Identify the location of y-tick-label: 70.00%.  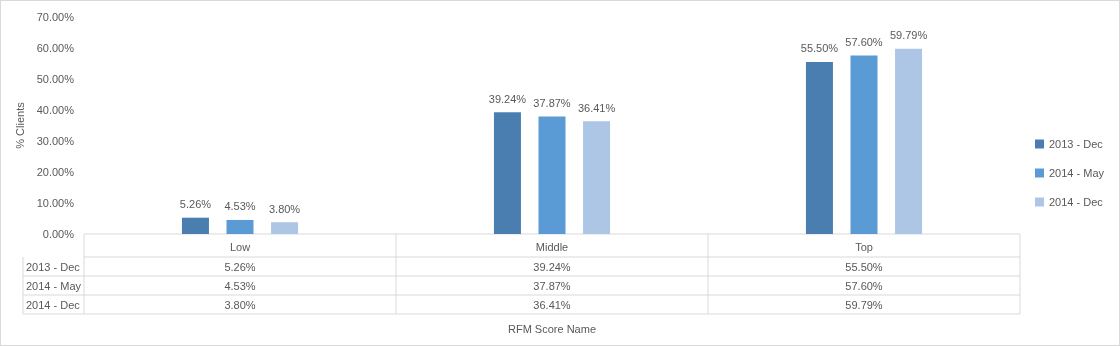
(55, 17).